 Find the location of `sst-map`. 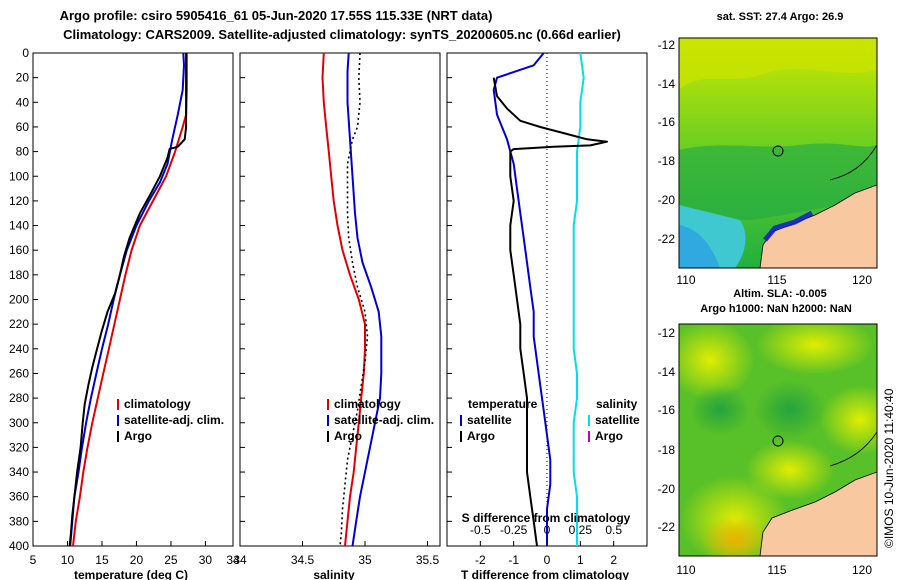

sst-map is located at coordinates (778, 153).